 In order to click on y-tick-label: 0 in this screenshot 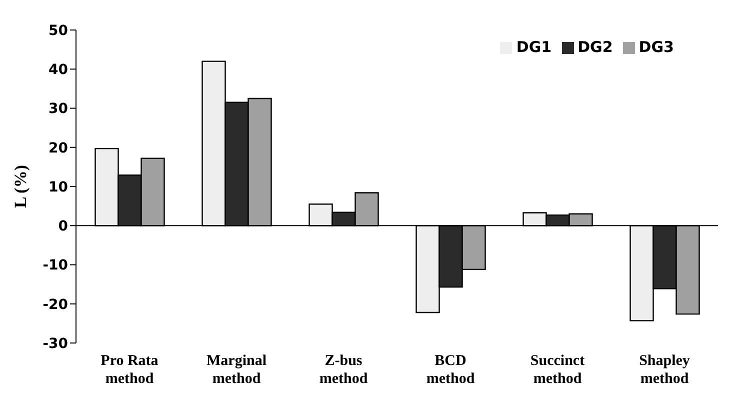, I will do `click(63, 226)`.